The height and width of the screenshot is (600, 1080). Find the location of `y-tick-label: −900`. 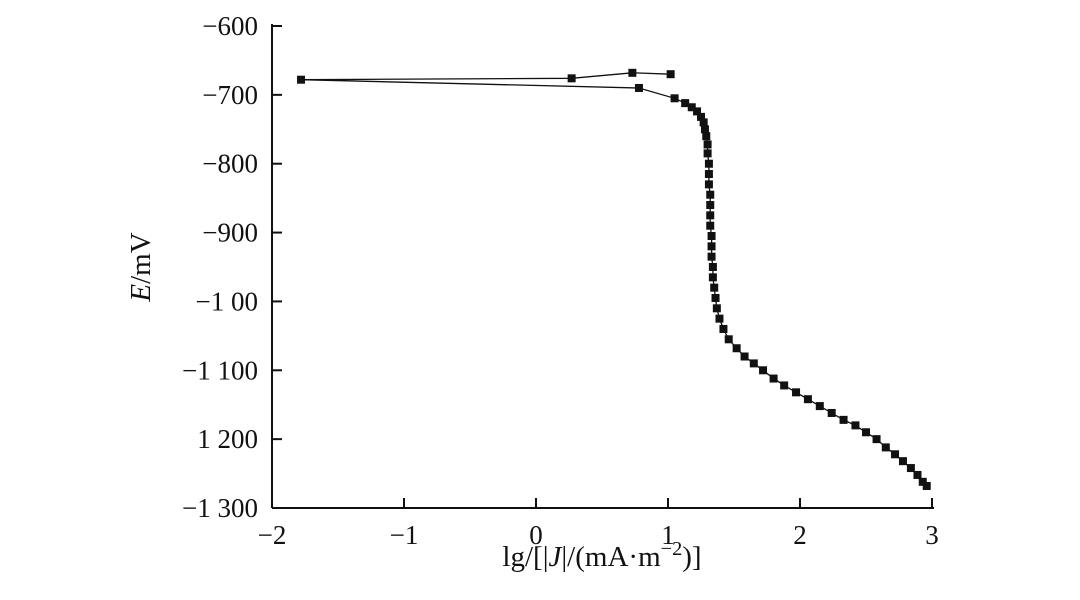

y-tick-label: −900 is located at coordinates (230, 233).